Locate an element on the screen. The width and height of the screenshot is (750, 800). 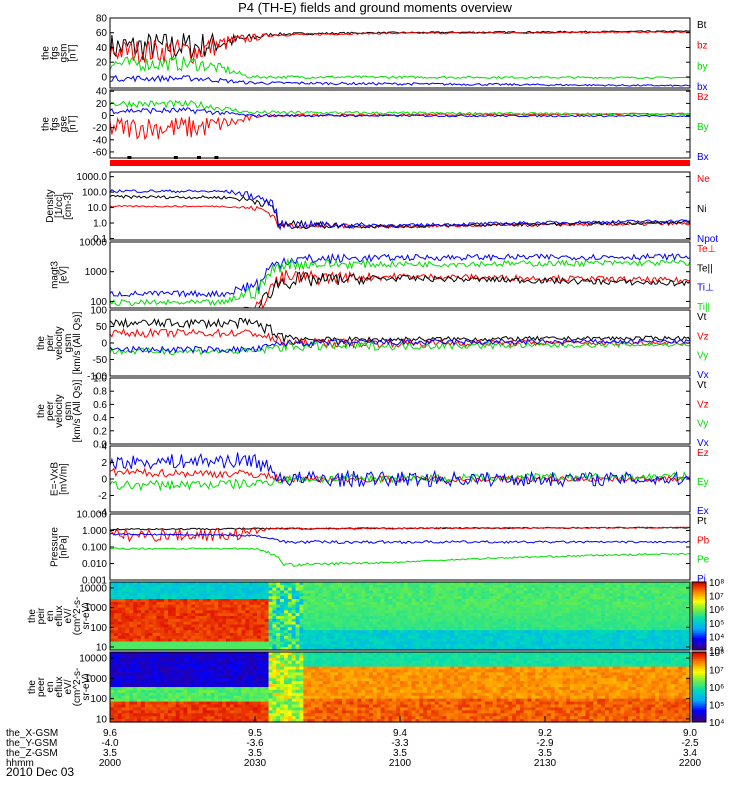
y-axis-label: Density is located at coordinates (50, 205).